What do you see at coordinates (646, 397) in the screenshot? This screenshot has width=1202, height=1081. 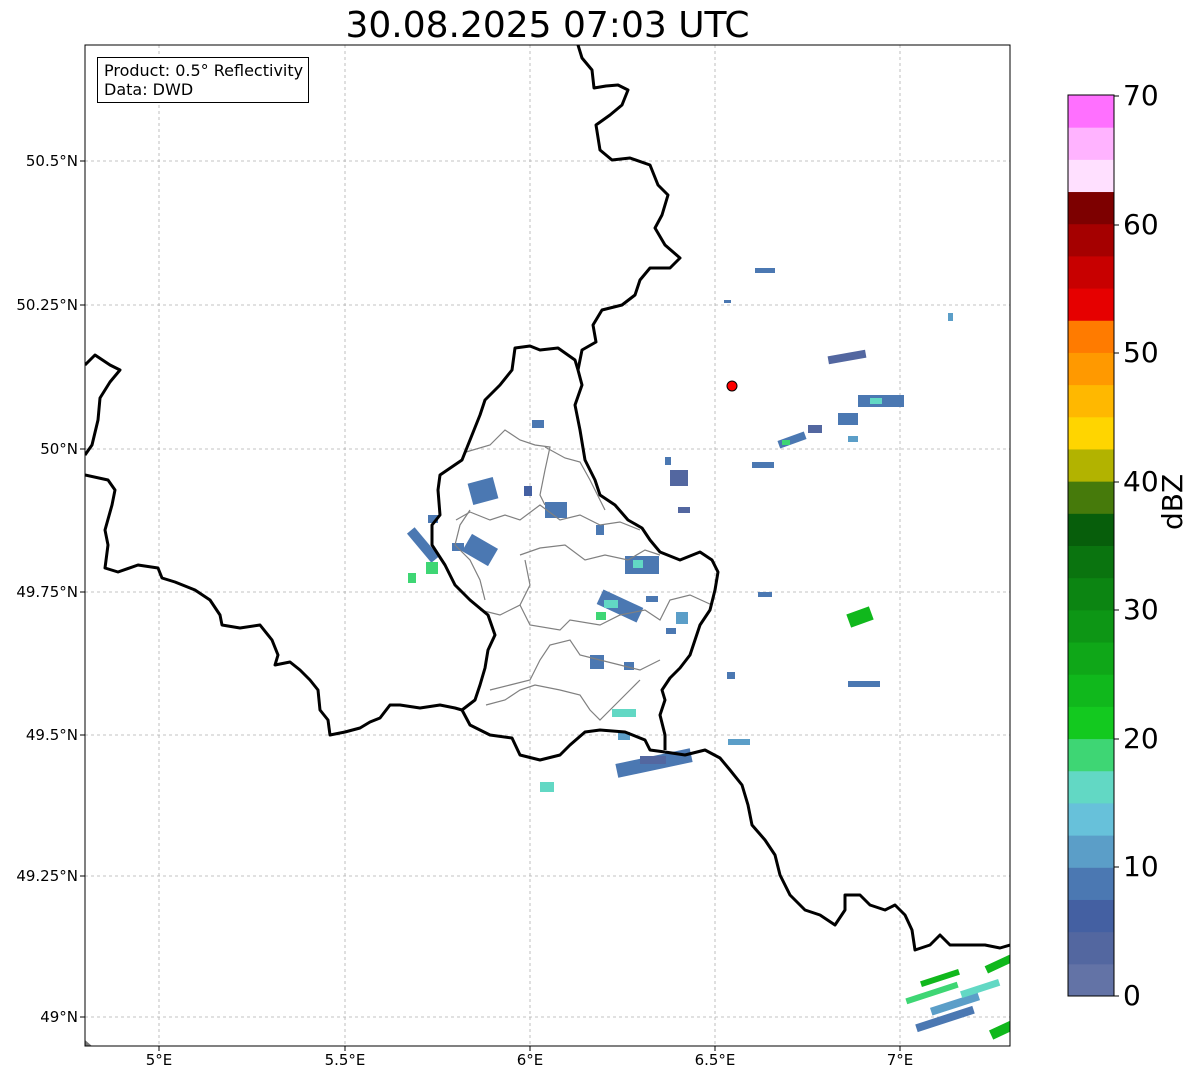 I see `border-belgium-germany` at bounding box center [646, 397].